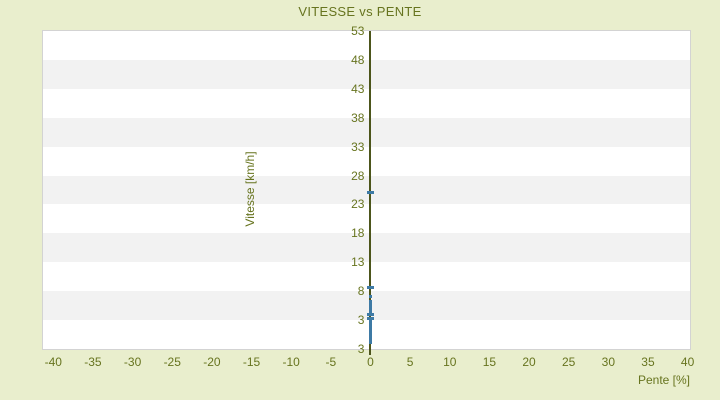 Image resolution: width=720 pixels, height=400 pixels. I want to click on x-tick-label: -5, so click(331, 362).